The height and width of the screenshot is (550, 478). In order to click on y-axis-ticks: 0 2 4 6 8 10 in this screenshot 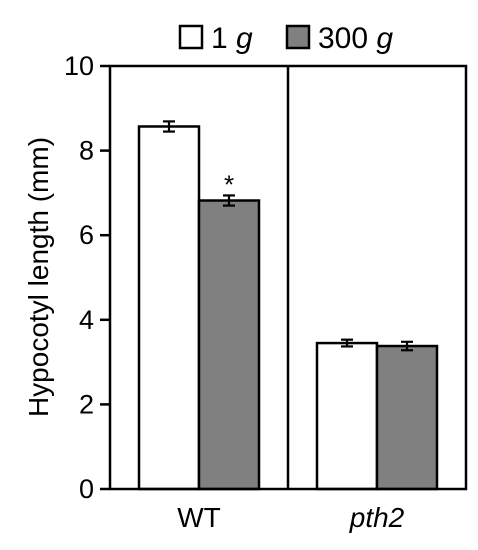, I will do `click(87, 277)`.